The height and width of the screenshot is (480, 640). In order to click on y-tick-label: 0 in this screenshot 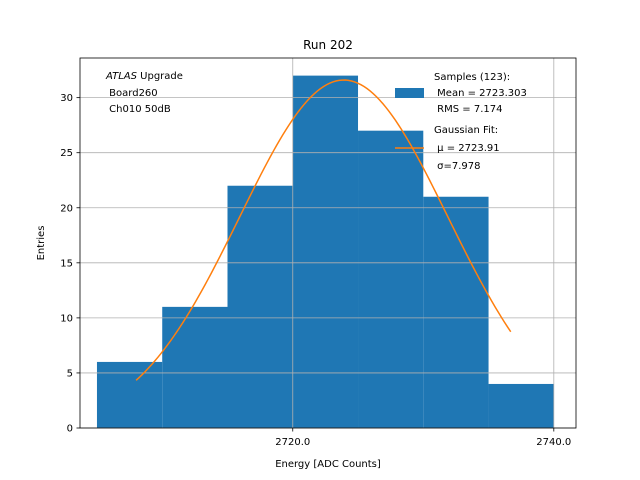, I will do `click(70, 429)`.